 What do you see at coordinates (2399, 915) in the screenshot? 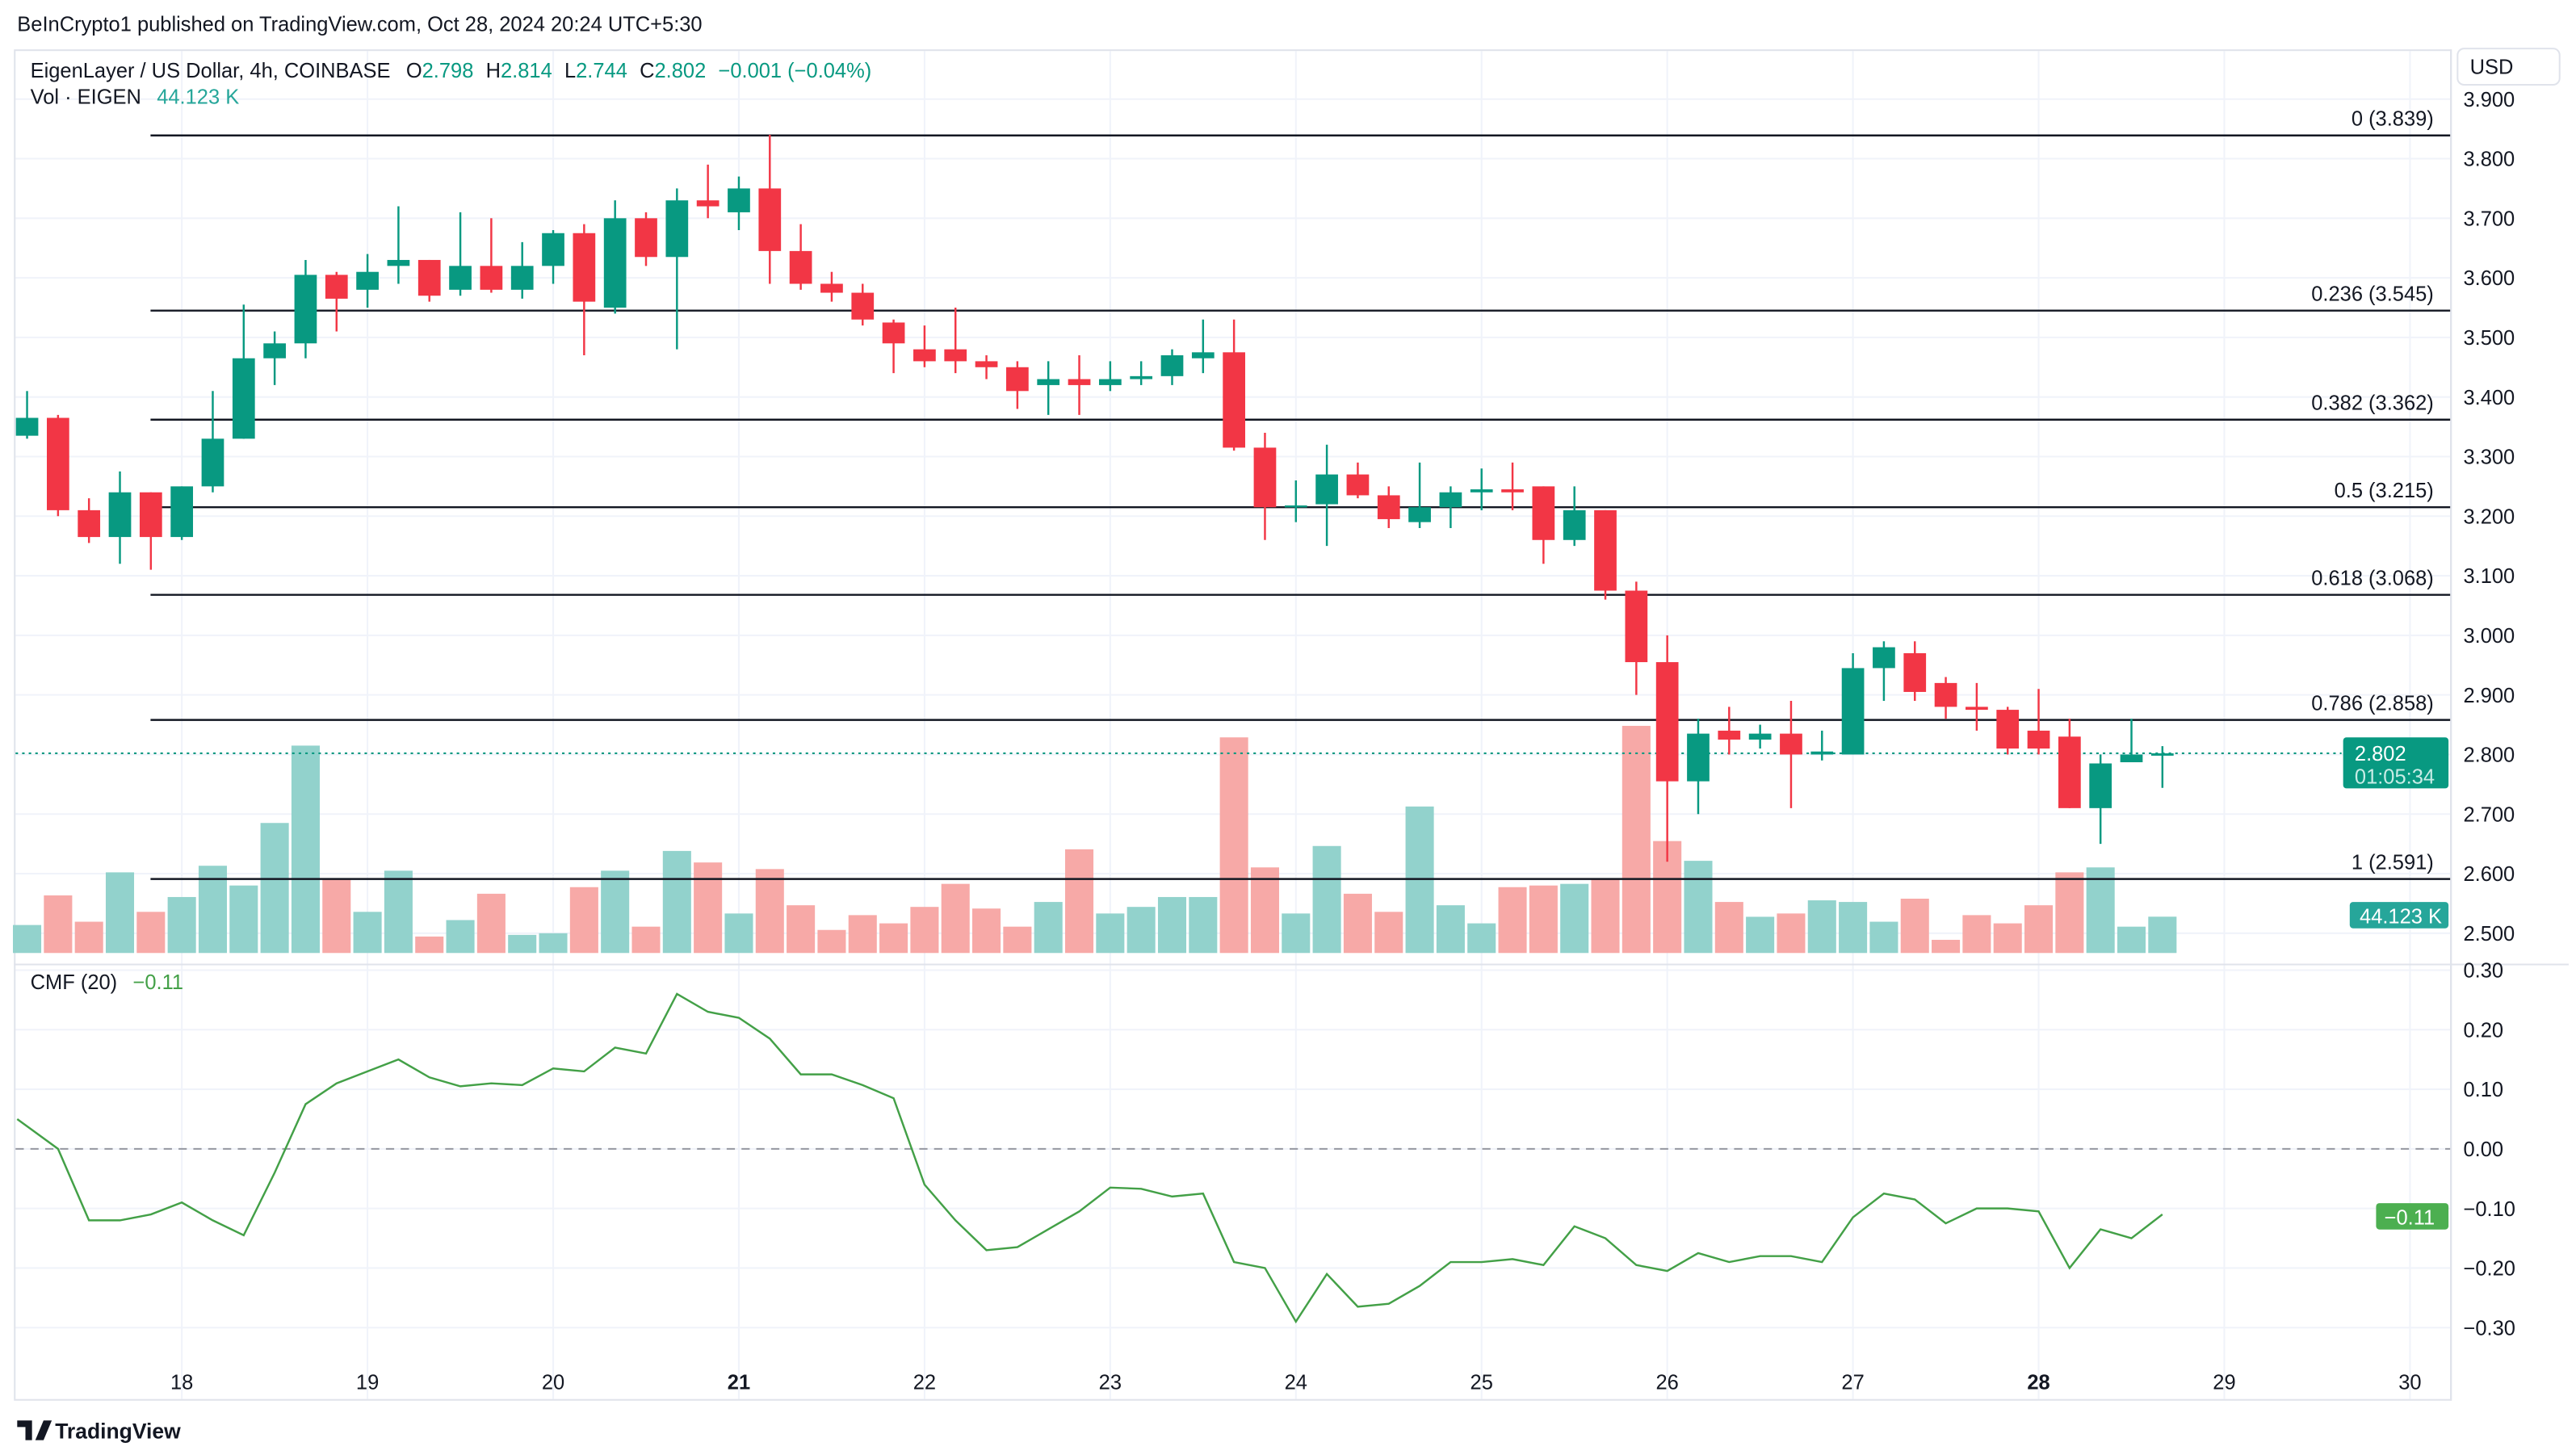
I see `volume-badge: 44.123 K` at bounding box center [2399, 915].